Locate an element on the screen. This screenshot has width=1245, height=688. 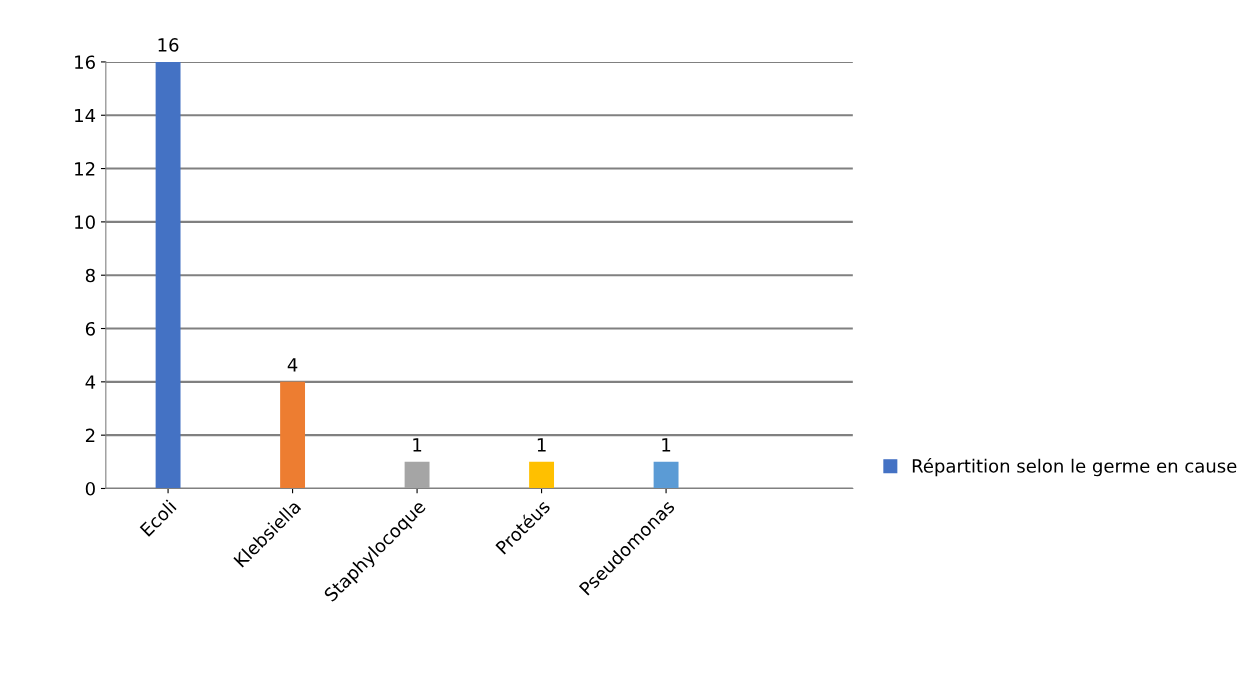
y-tick-label: 4 is located at coordinates (90, 382).